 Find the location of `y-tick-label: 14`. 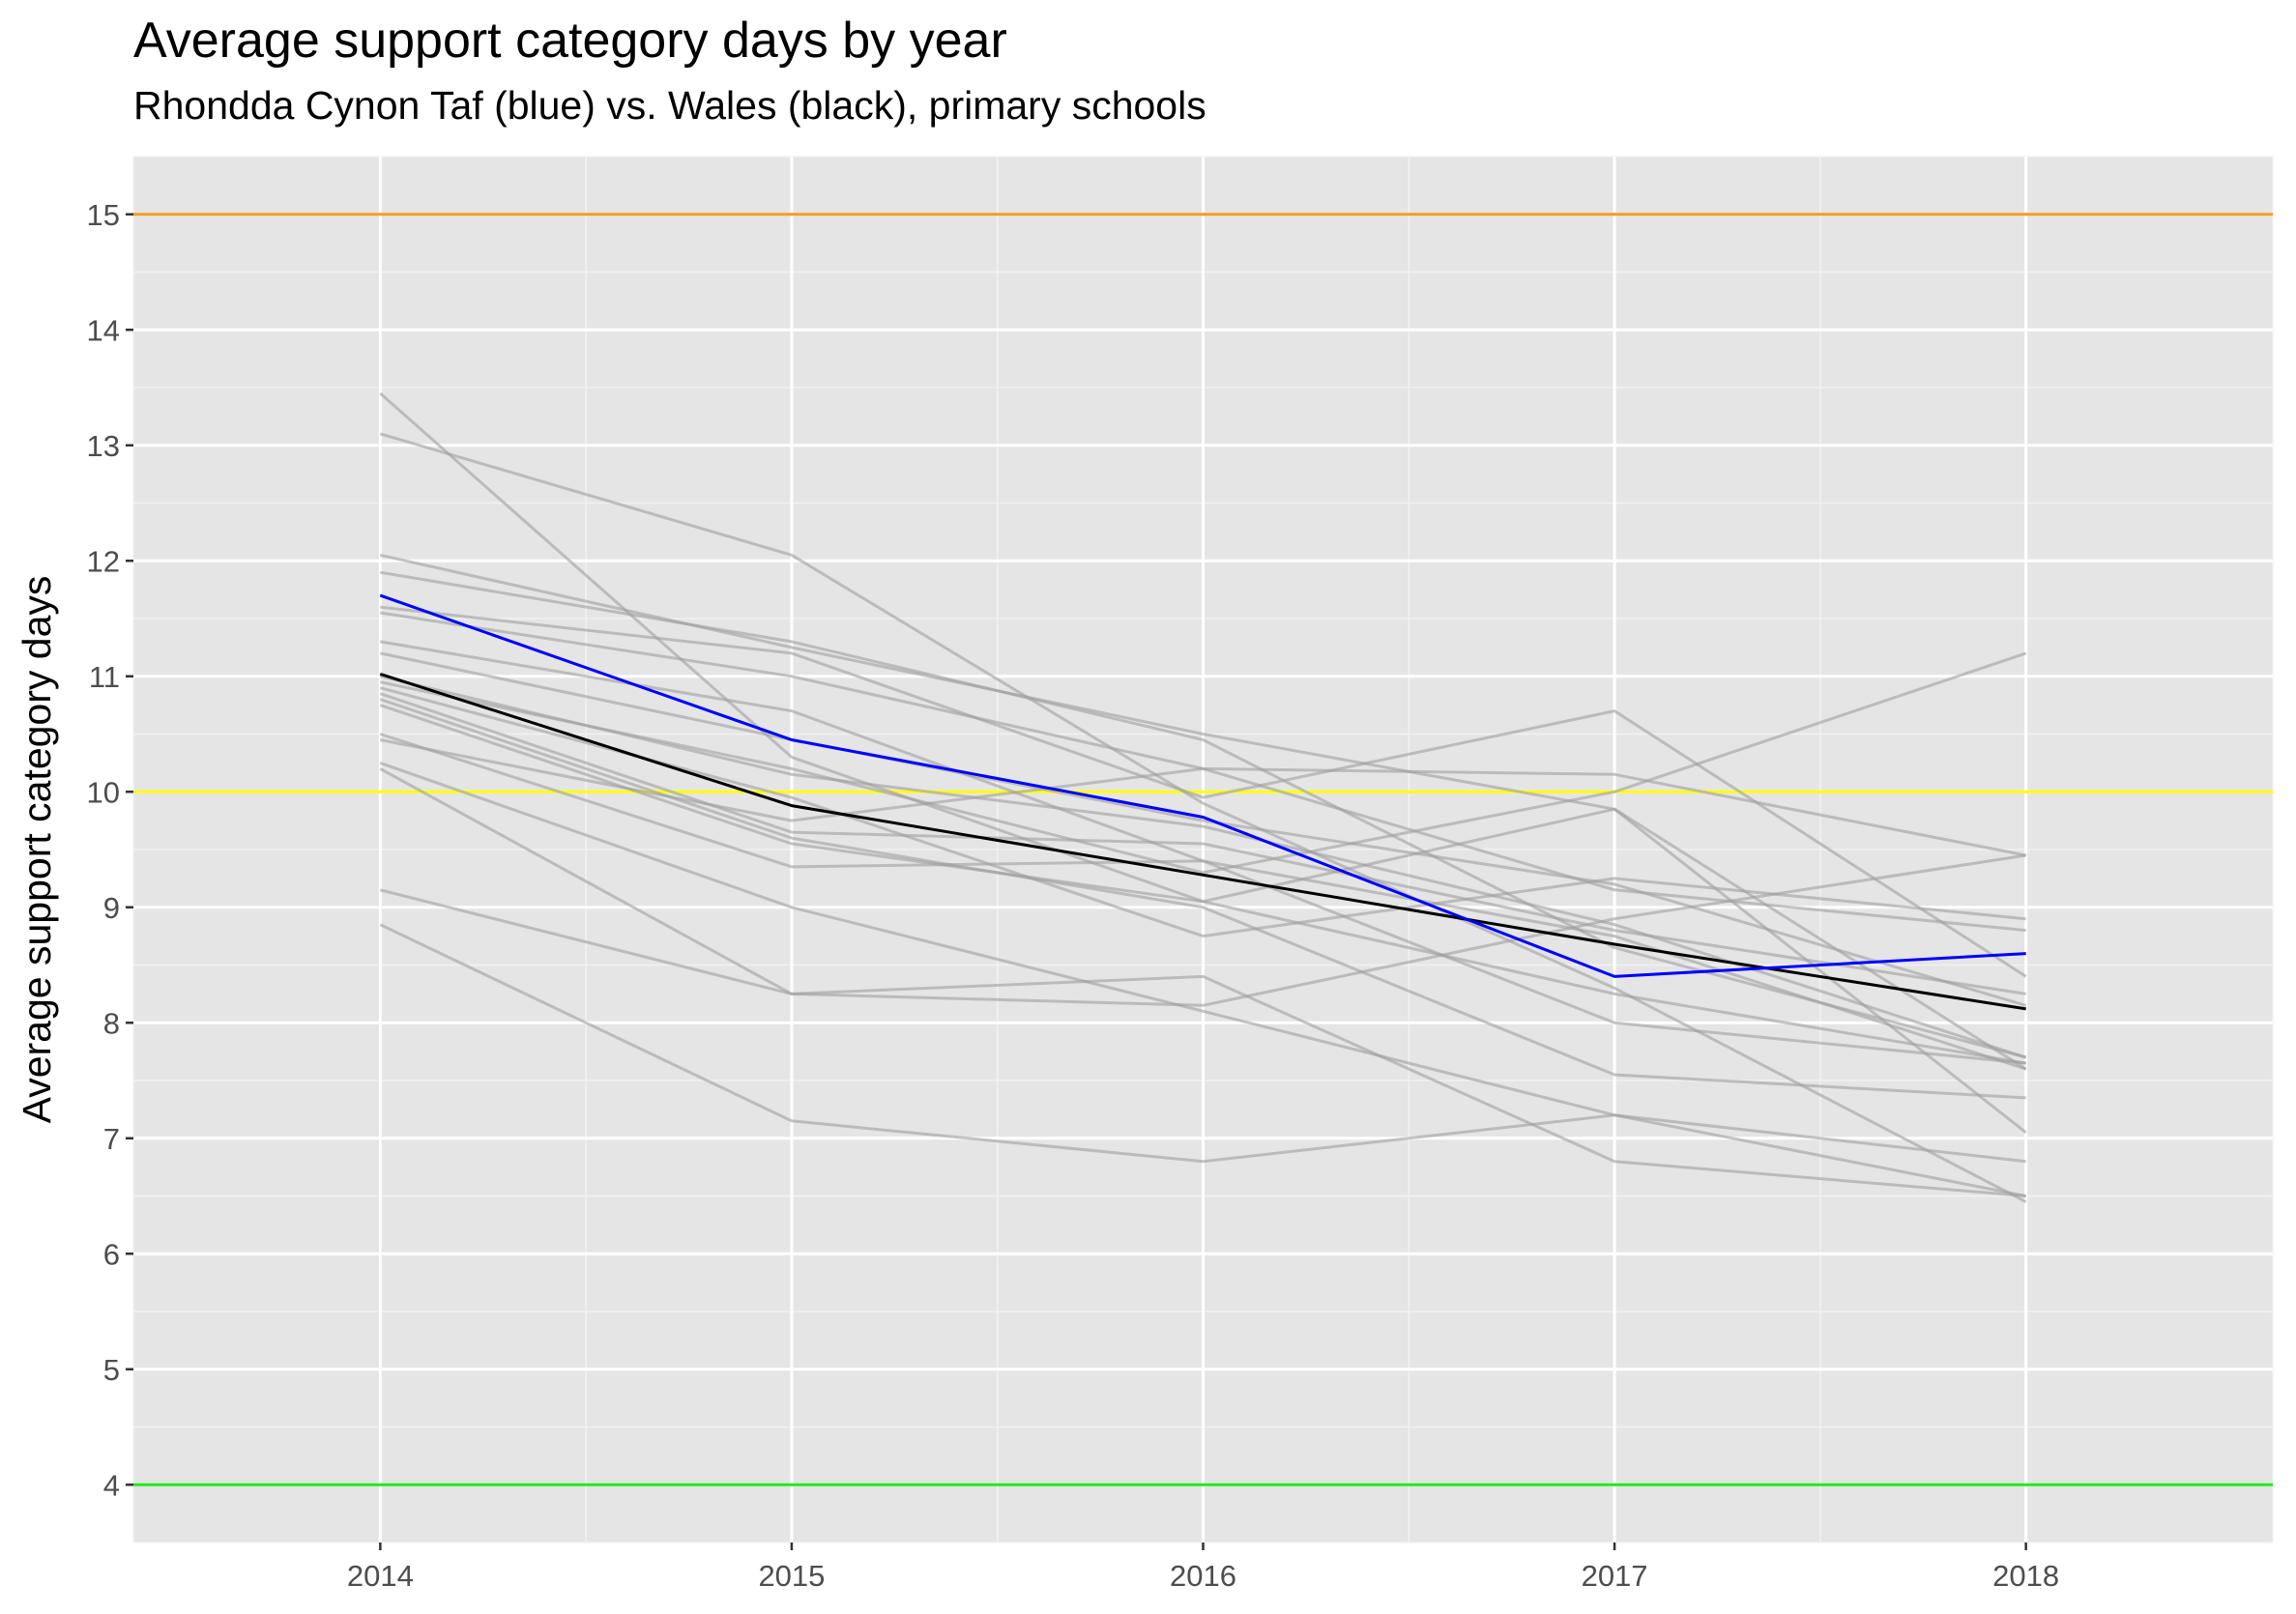

y-tick-label: 14 is located at coordinates (103, 330).